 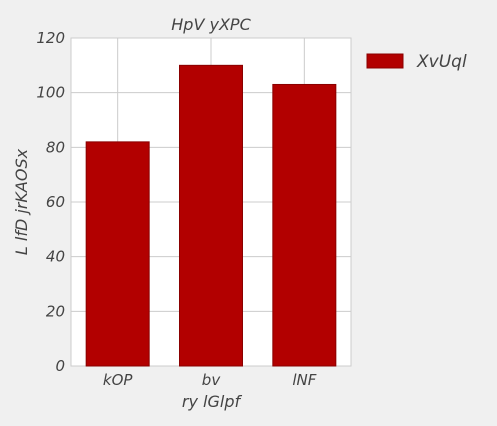 What do you see at coordinates (55, 311) in the screenshot?
I see `y-tick-label: 20` at bounding box center [55, 311].